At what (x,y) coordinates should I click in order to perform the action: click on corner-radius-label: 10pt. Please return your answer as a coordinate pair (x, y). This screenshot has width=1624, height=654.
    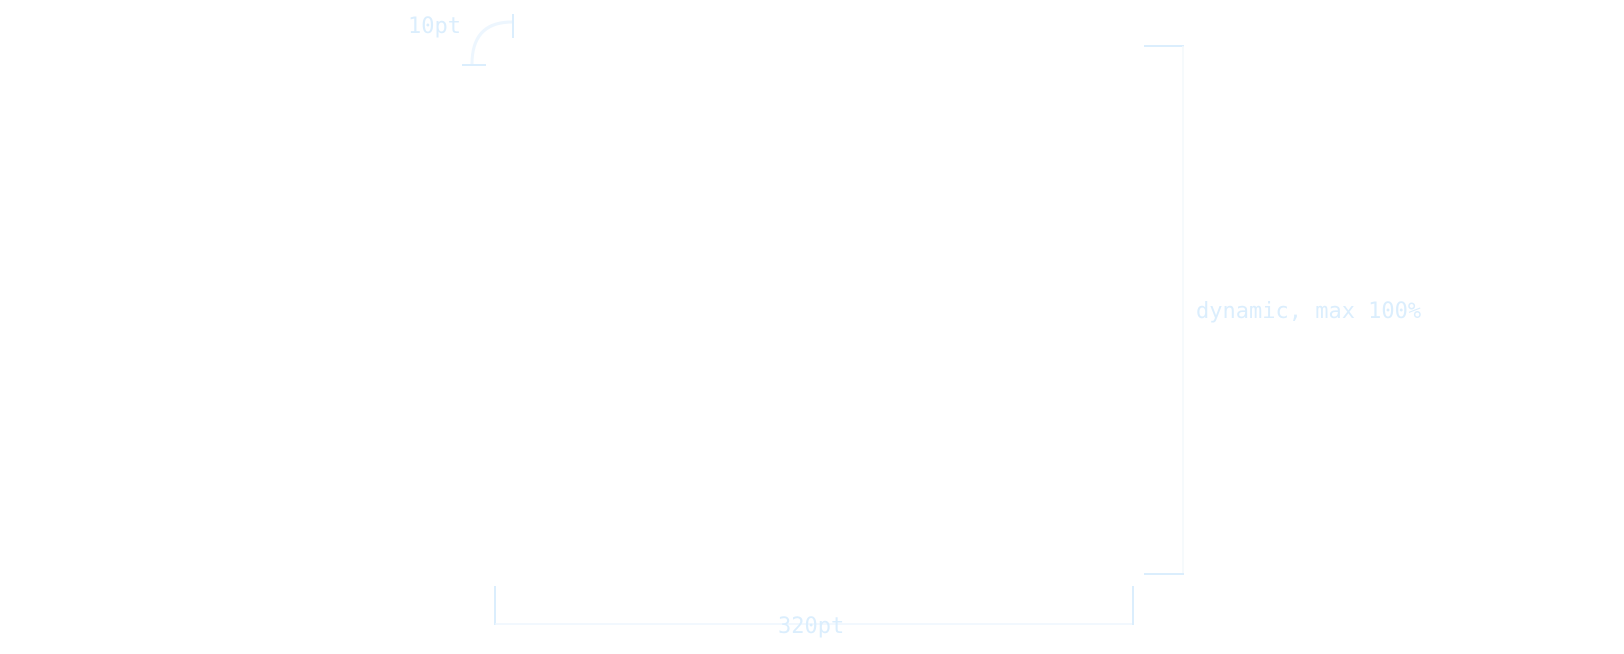
    Looking at the image, I should click on (434, 26).